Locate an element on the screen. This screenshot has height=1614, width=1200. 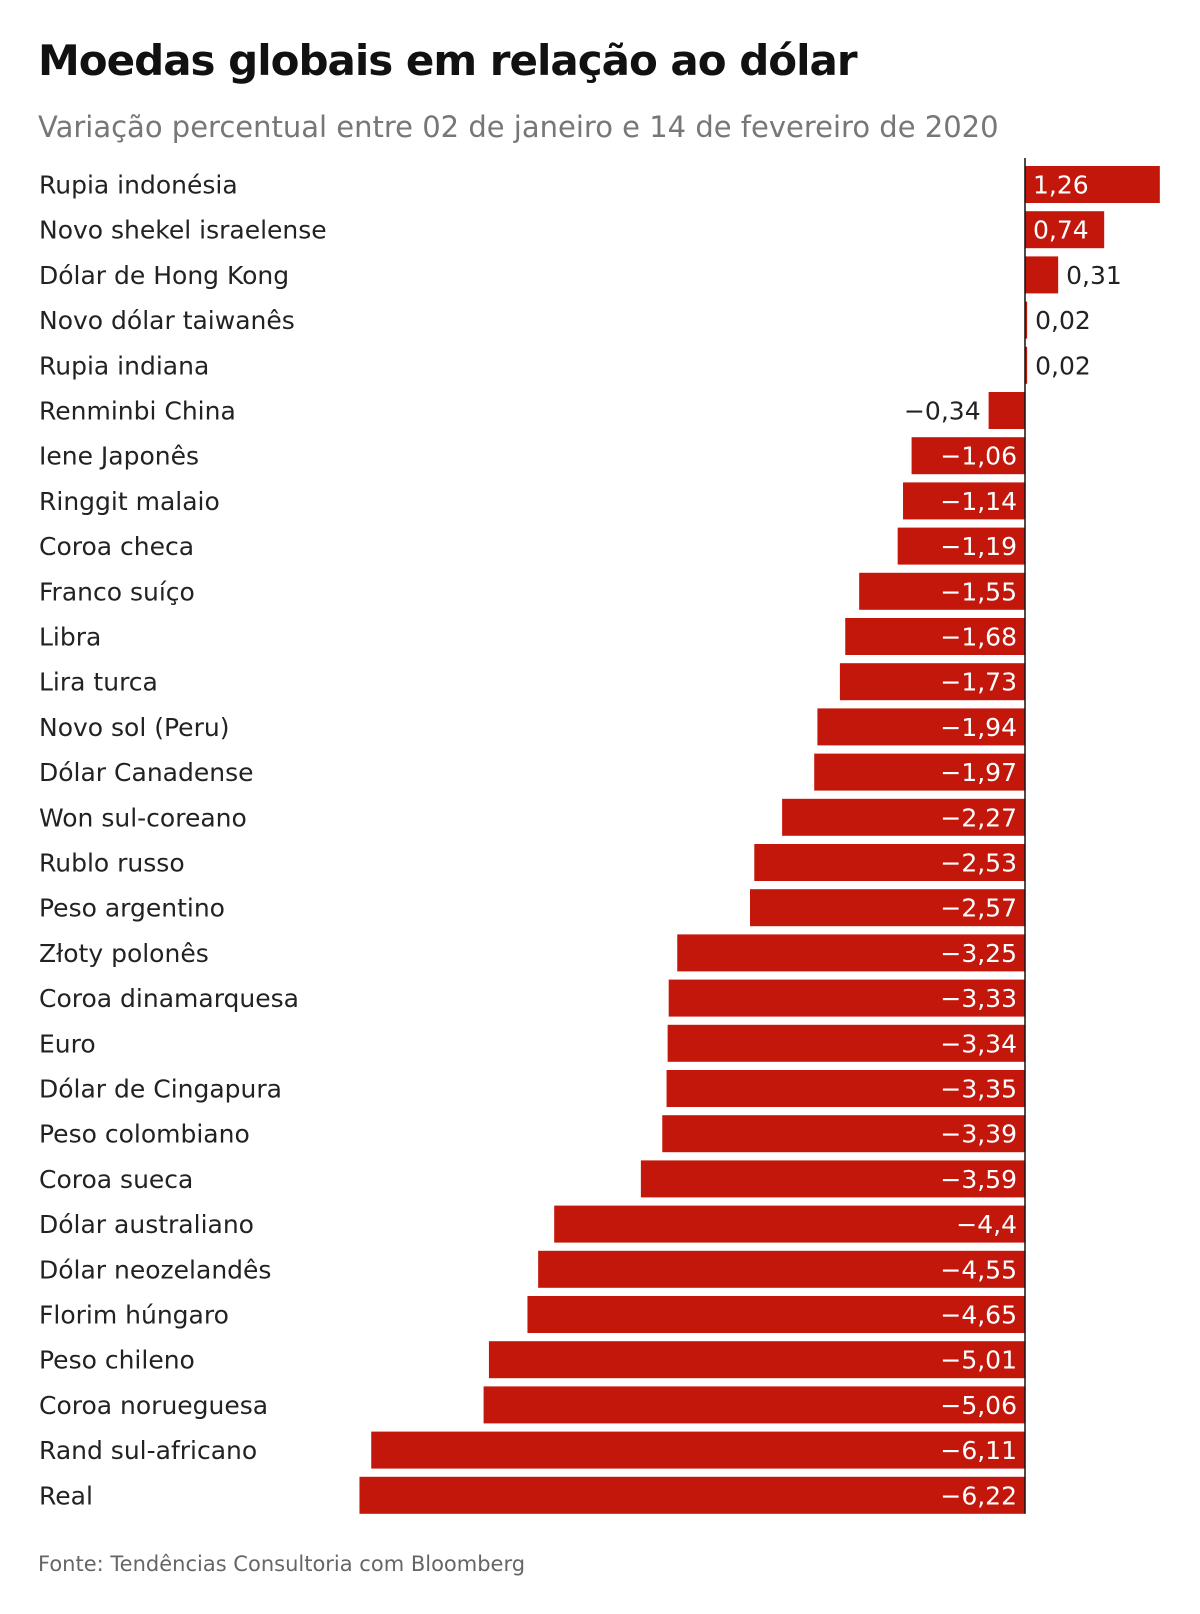
value-label: 0,74 is located at coordinates (1061, 230).